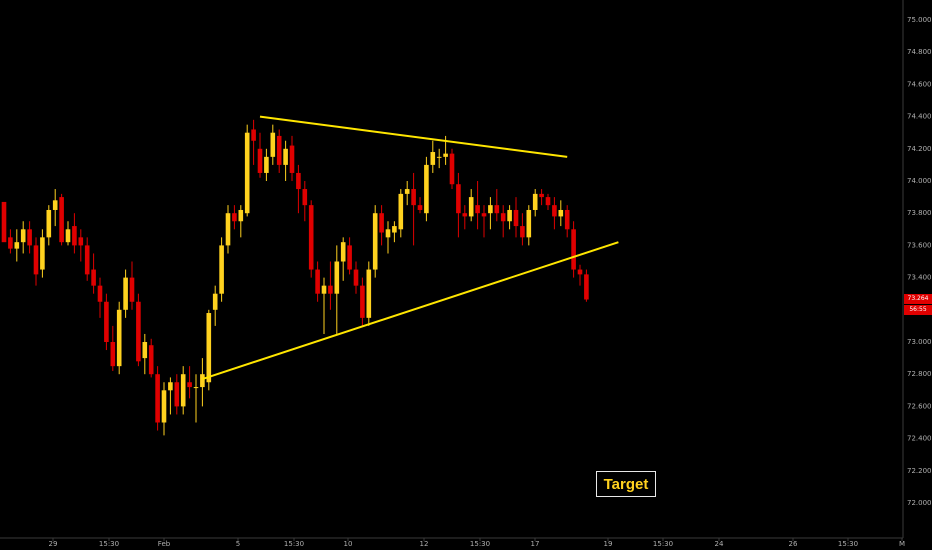  I want to click on price-tick-label: 73.000, so click(919, 342).